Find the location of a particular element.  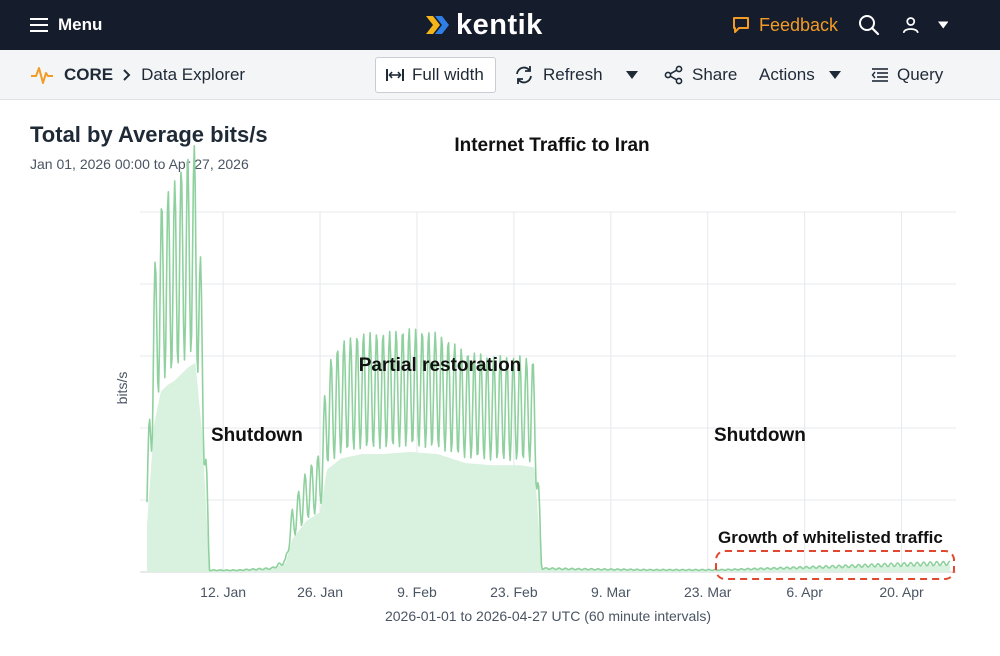

full-width-button: Full width is located at coordinates (435, 75).